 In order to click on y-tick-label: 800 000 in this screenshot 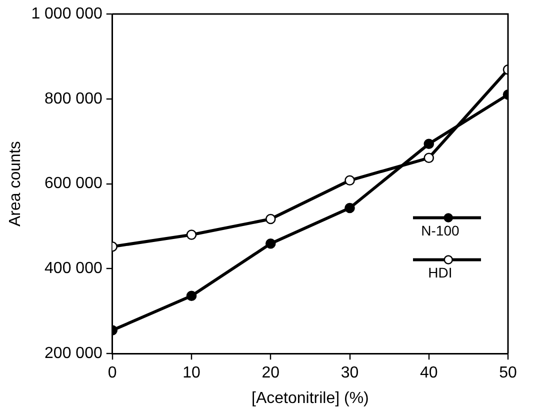, I will do `click(73, 99)`.